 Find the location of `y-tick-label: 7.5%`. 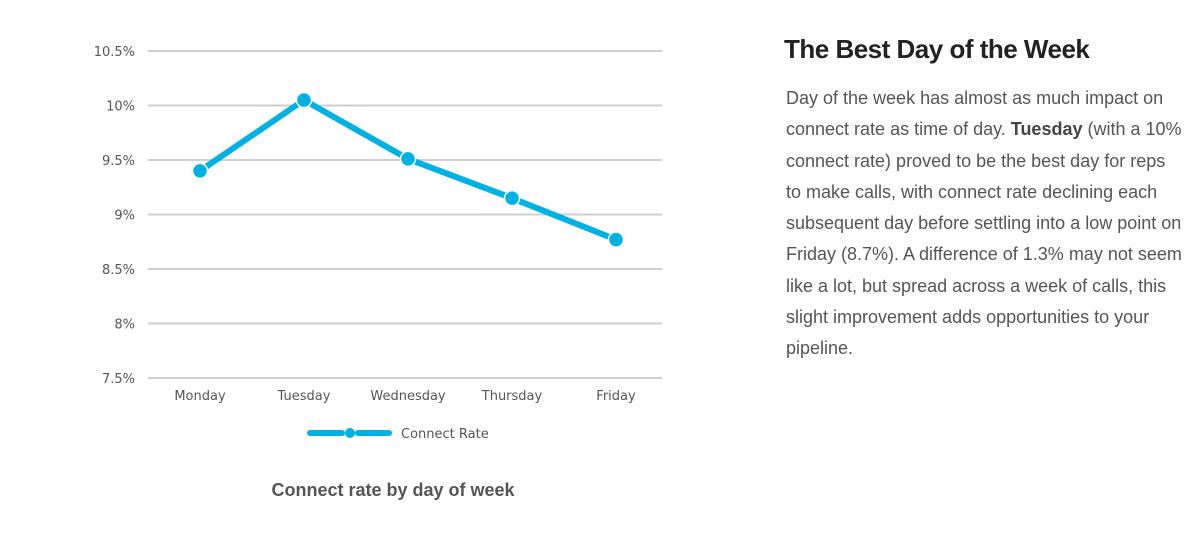

y-tick-label: 7.5% is located at coordinates (118, 379).